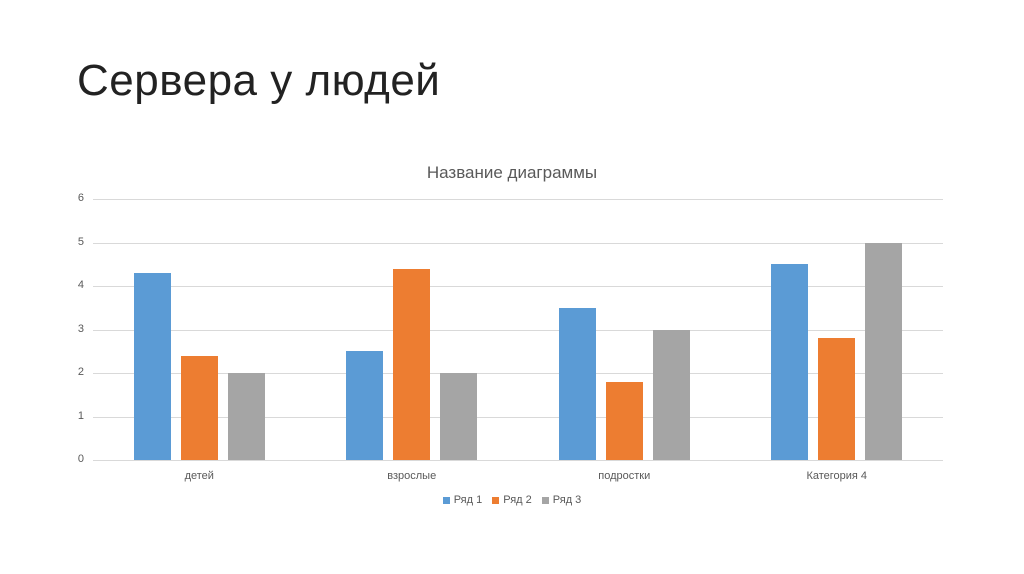 This screenshot has width=1024, height=574. Describe the element at coordinates (837, 476) in the screenshot. I see `x-tick-label: Категория 4` at that location.